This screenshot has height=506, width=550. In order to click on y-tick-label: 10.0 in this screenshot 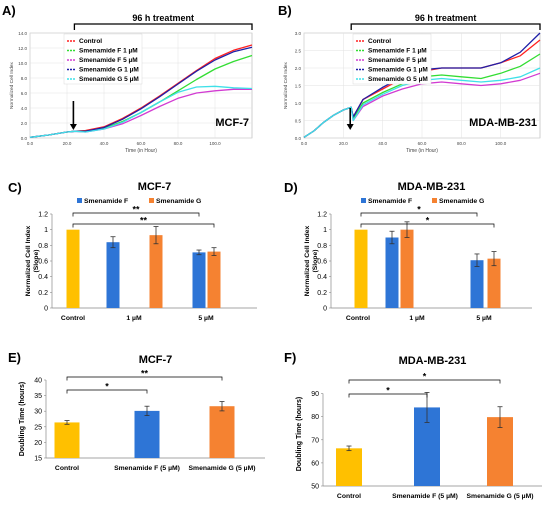, I will do `click(22, 63)`.